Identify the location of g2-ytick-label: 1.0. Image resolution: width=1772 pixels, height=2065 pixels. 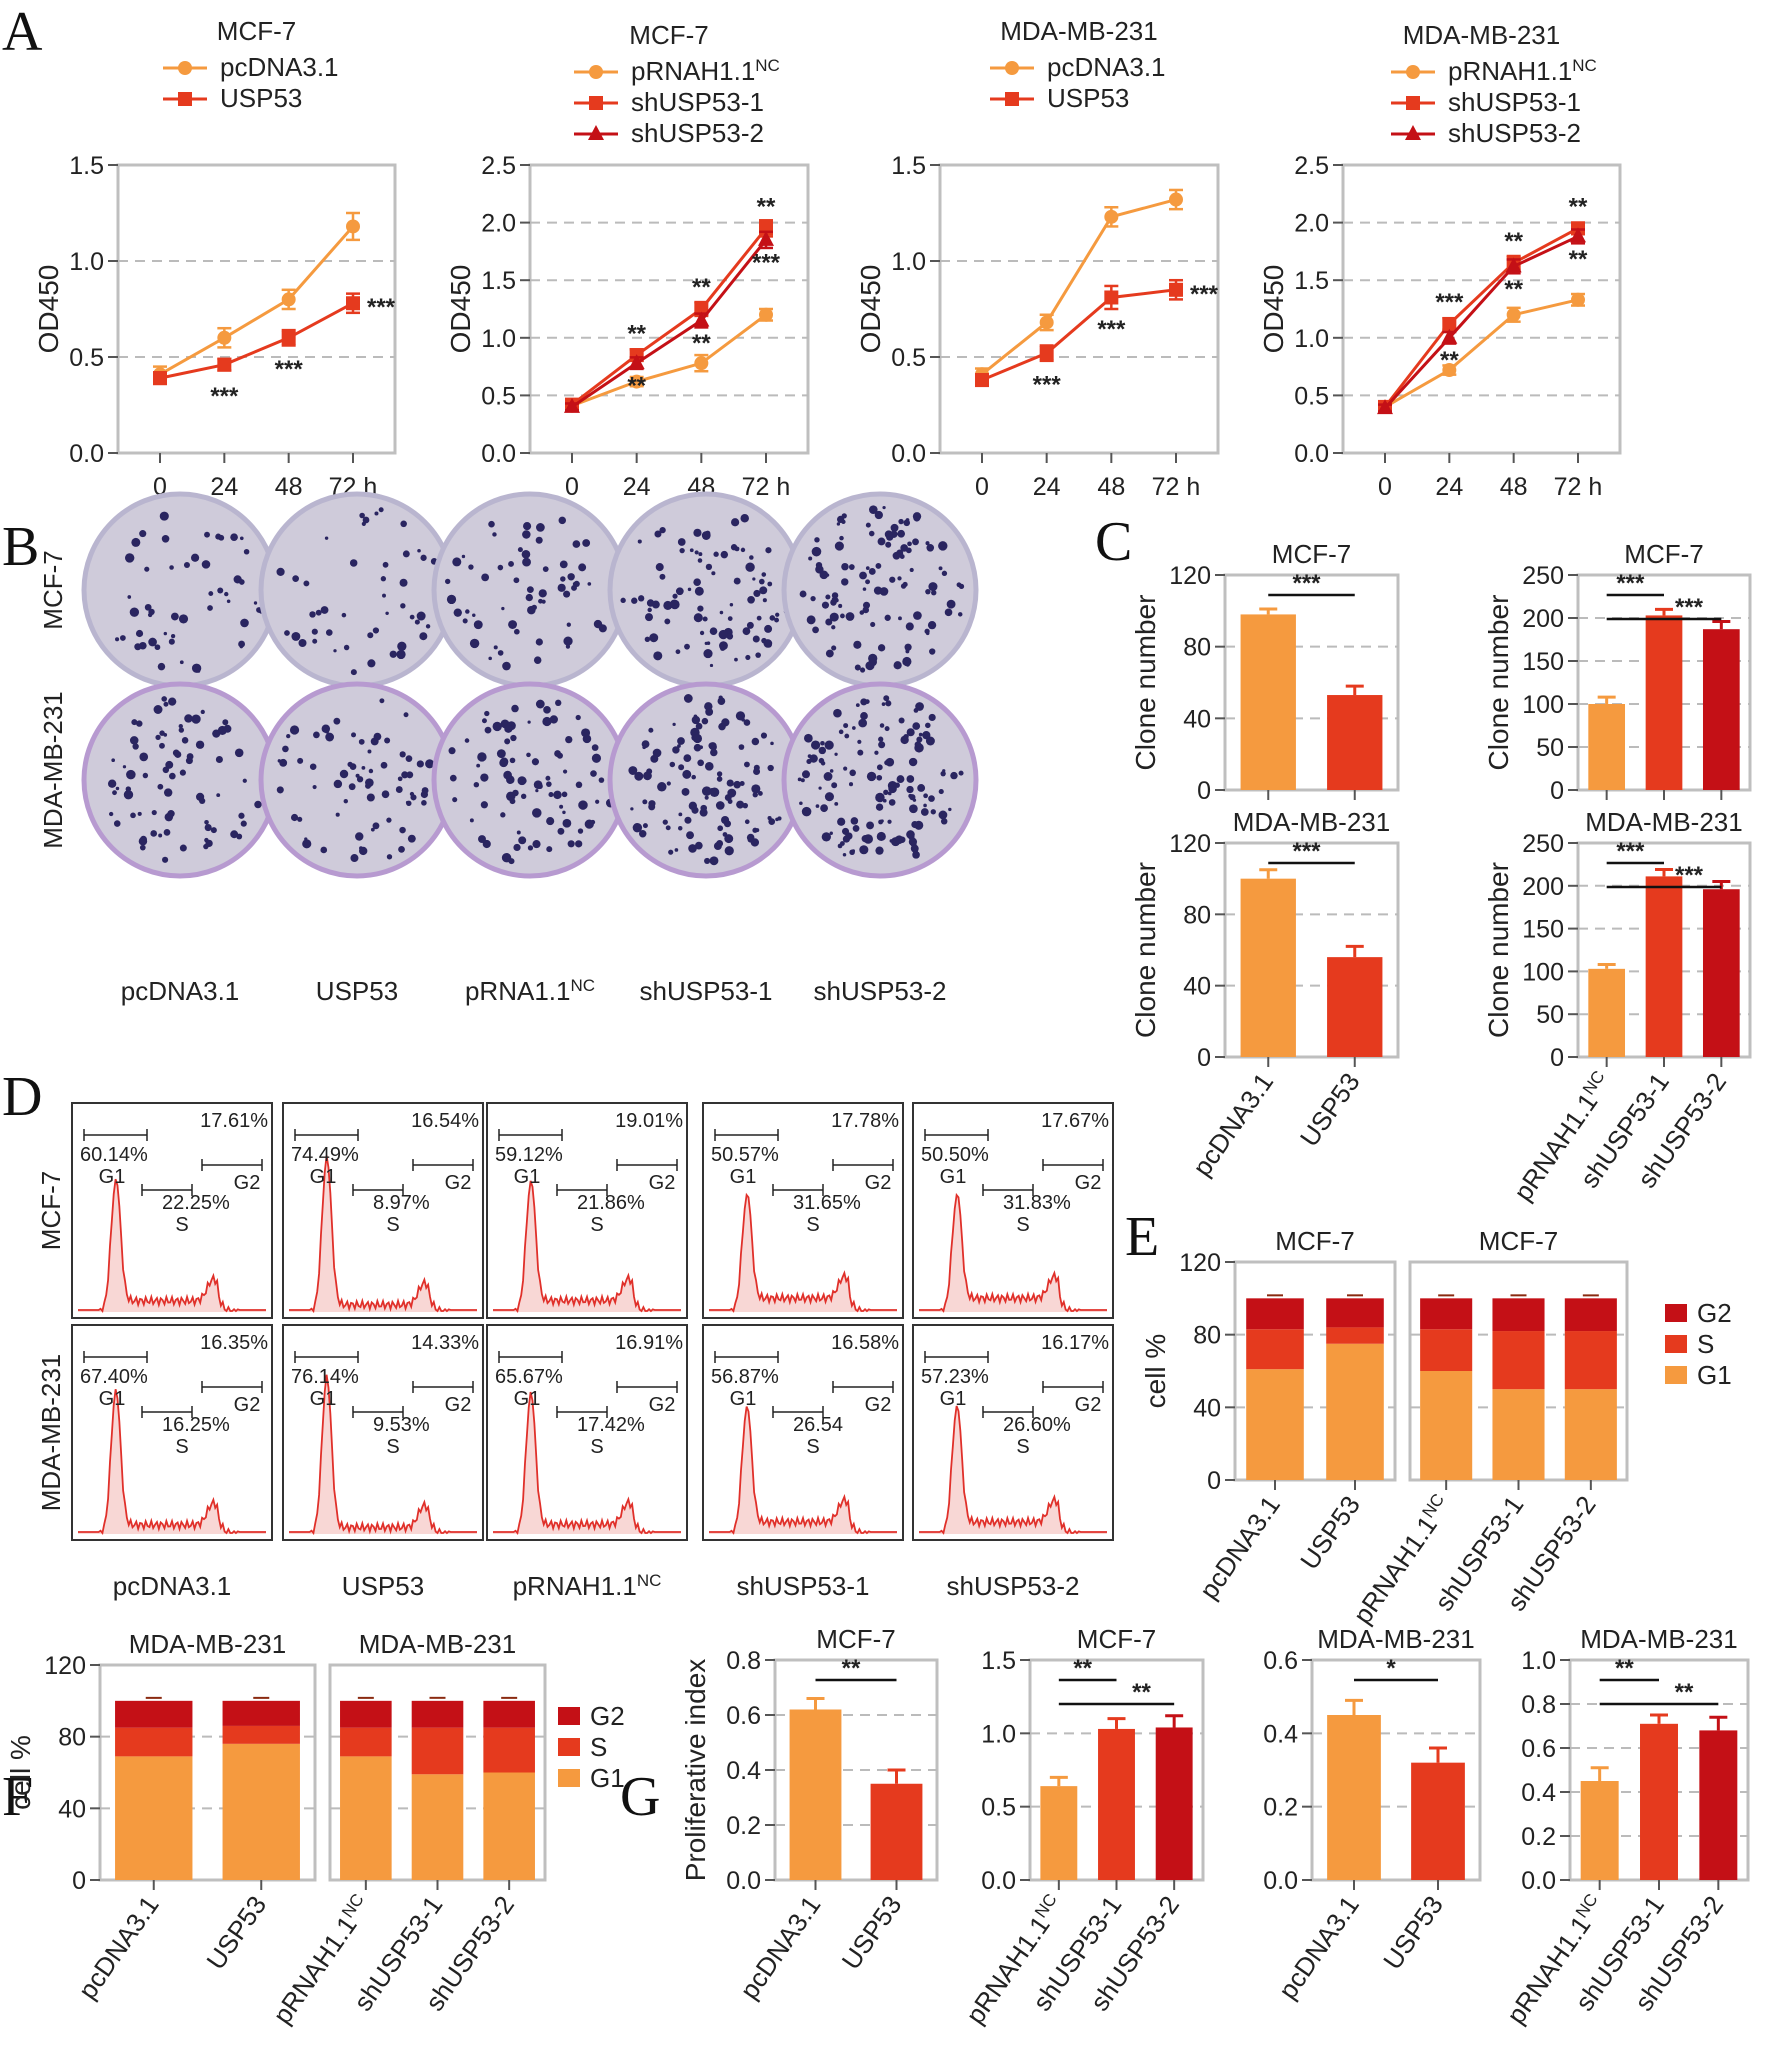
(998, 1734).